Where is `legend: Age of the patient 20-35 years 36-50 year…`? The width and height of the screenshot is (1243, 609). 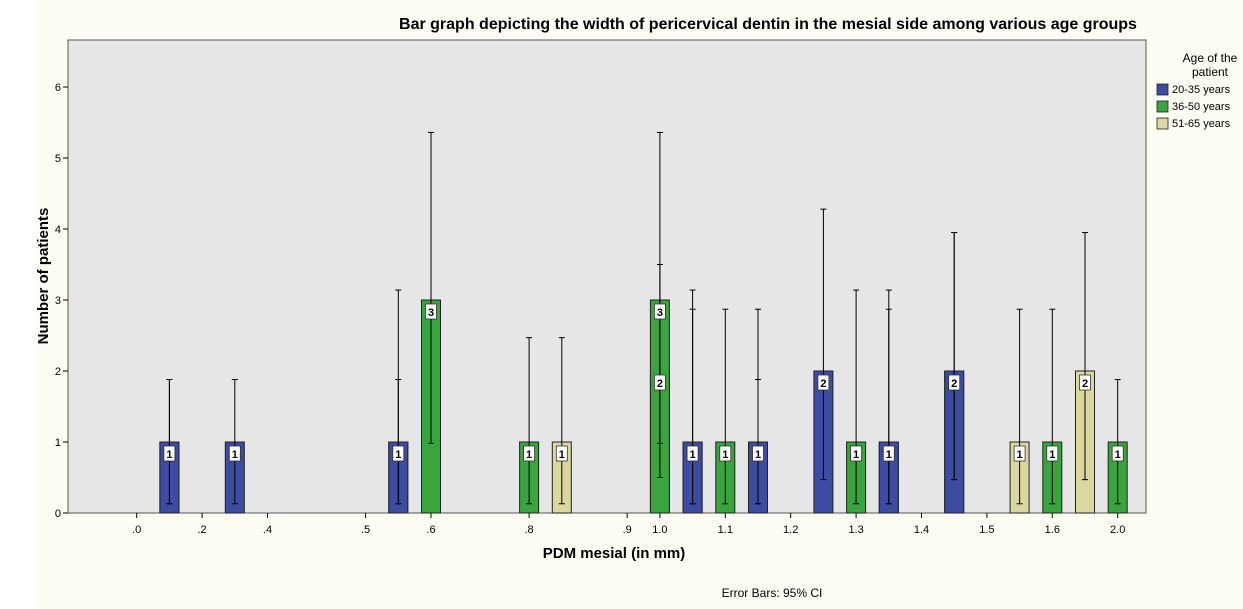
legend: Age of the patient 20-35 years 36-50 year… is located at coordinates (1197, 90).